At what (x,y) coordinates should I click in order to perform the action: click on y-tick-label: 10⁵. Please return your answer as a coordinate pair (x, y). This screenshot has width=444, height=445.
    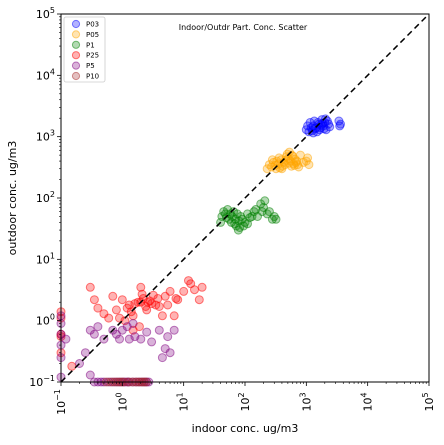
    Looking at the image, I should click on (45, 13).